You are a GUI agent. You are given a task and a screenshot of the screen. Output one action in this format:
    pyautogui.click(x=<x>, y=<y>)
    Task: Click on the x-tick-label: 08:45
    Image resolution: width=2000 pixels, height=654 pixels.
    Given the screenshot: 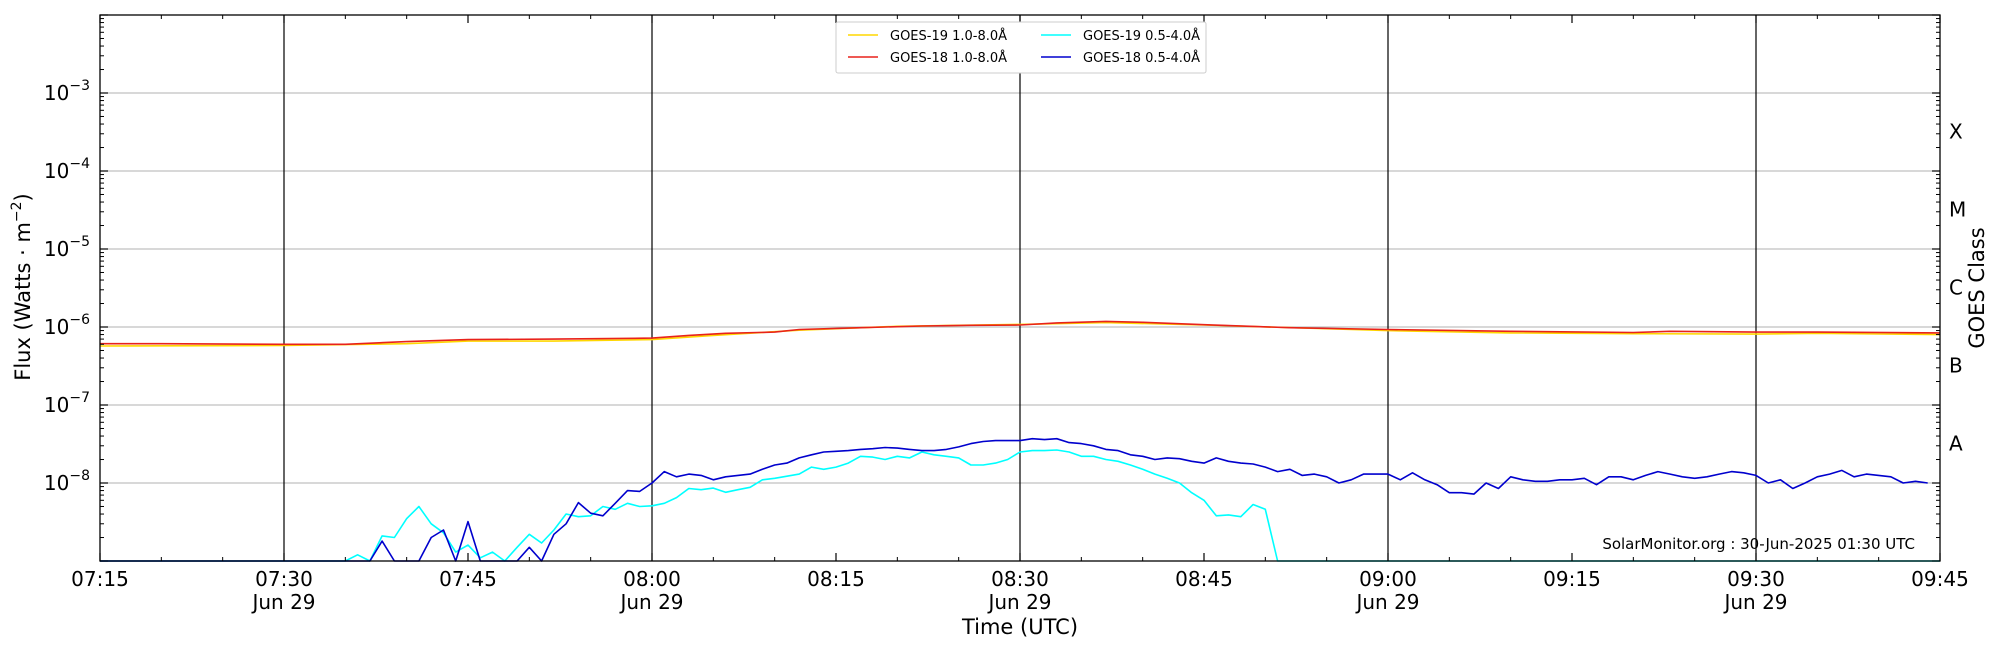 What is the action you would take?
    pyautogui.click(x=1204, y=579)
    